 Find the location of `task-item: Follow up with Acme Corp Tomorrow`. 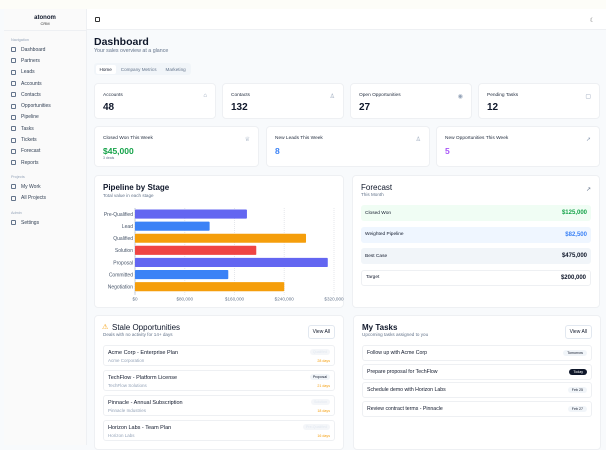

task-item: Follow up with Acme Corp Tomorrow is located at coordinates (477, 353).